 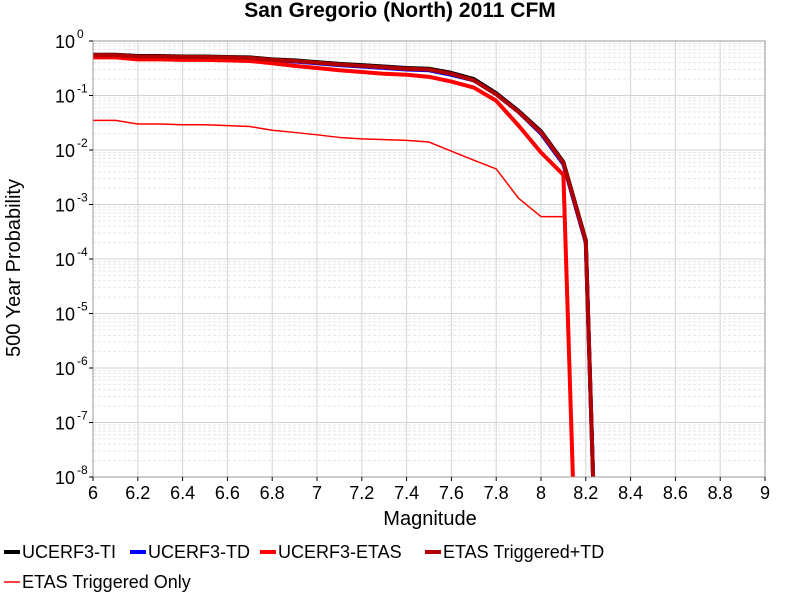 I want to click on y-tick-exp: 0, so click(x=80, y=34).